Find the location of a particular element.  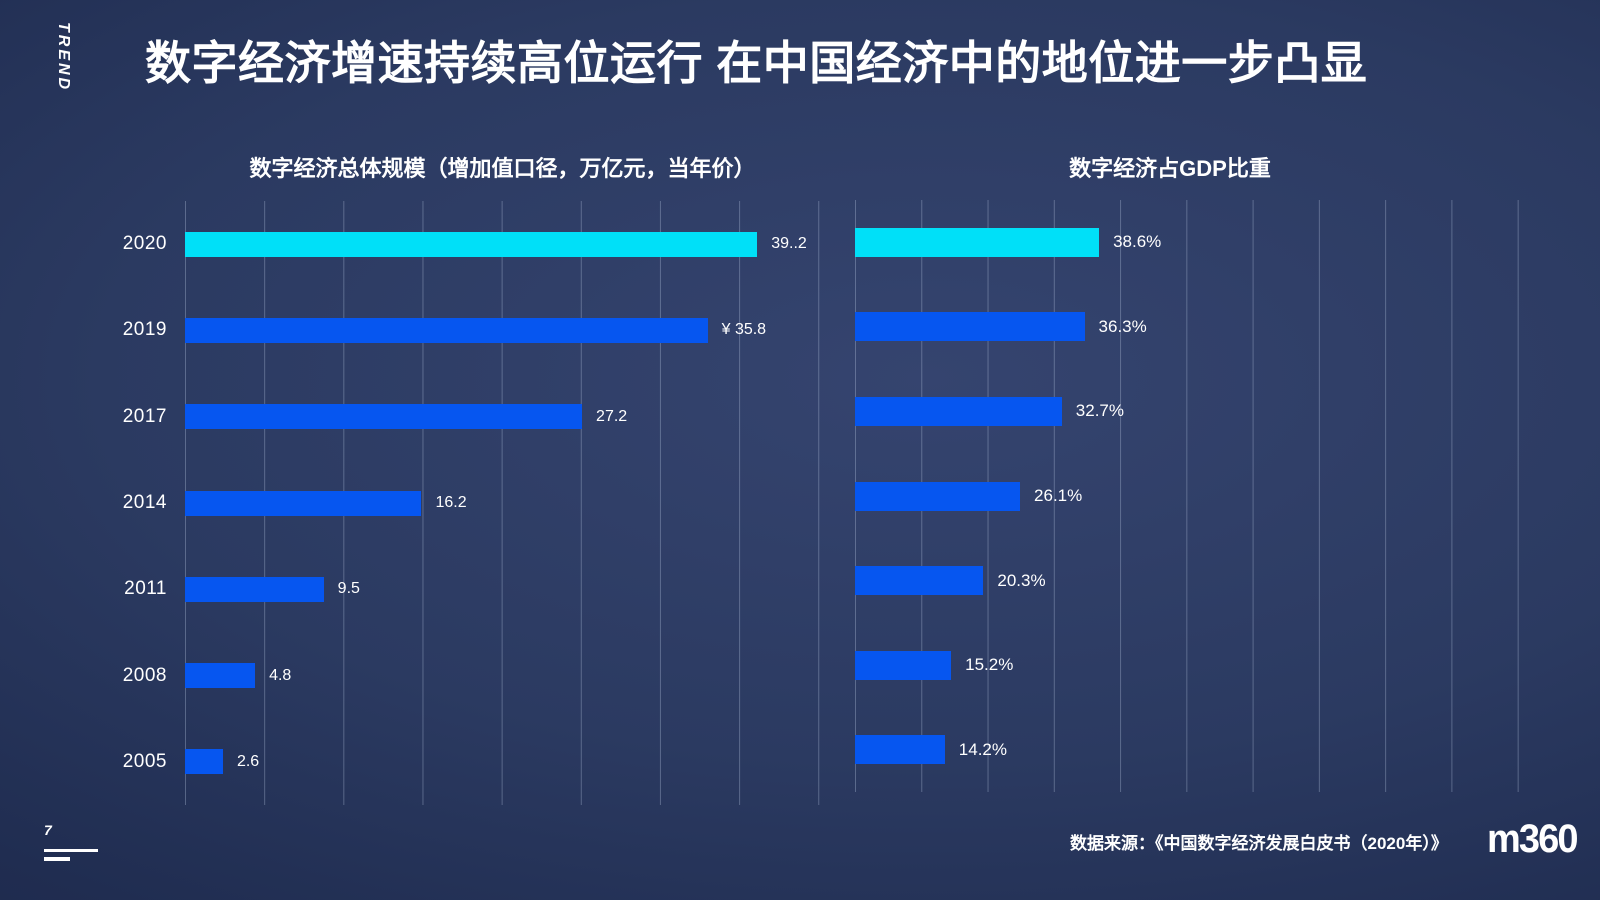

value-label-2005: 14.2% is located at coordinates (982, 749).